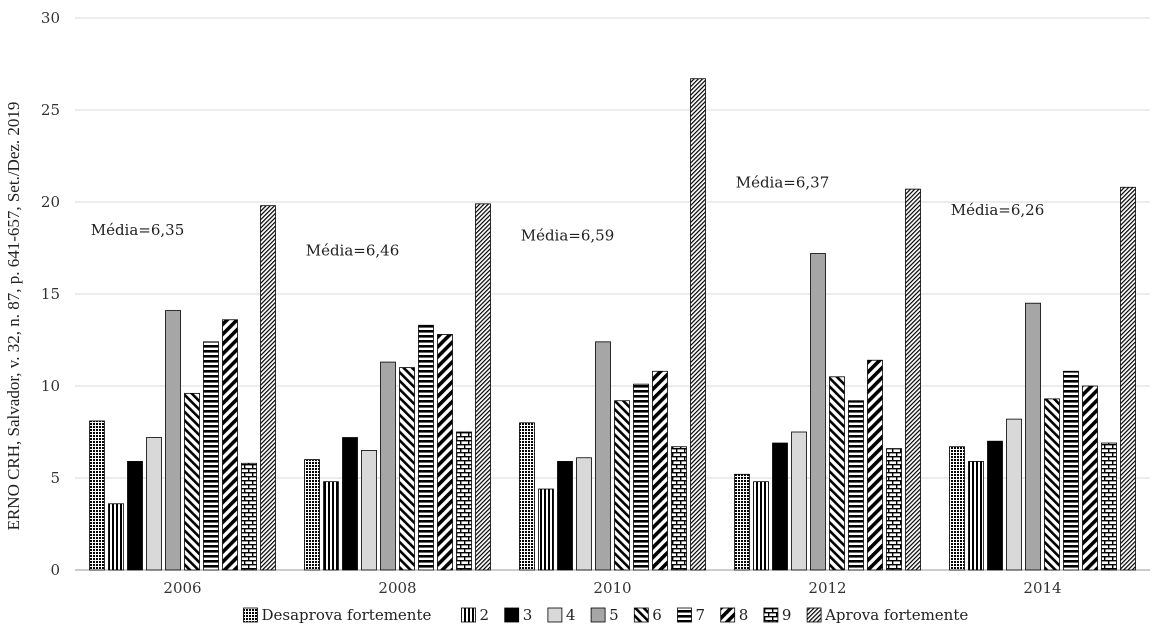 Image resolution: width=1164 pixels, height=632 pixels. I want to click on y-tick-label: 5, so click(55, 478).